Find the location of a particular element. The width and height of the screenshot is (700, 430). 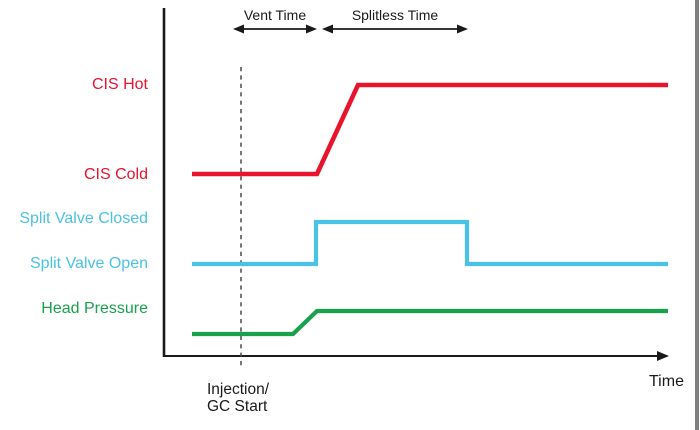

label-cis-cold: CIS Cold is located at coordinates (115, 174).